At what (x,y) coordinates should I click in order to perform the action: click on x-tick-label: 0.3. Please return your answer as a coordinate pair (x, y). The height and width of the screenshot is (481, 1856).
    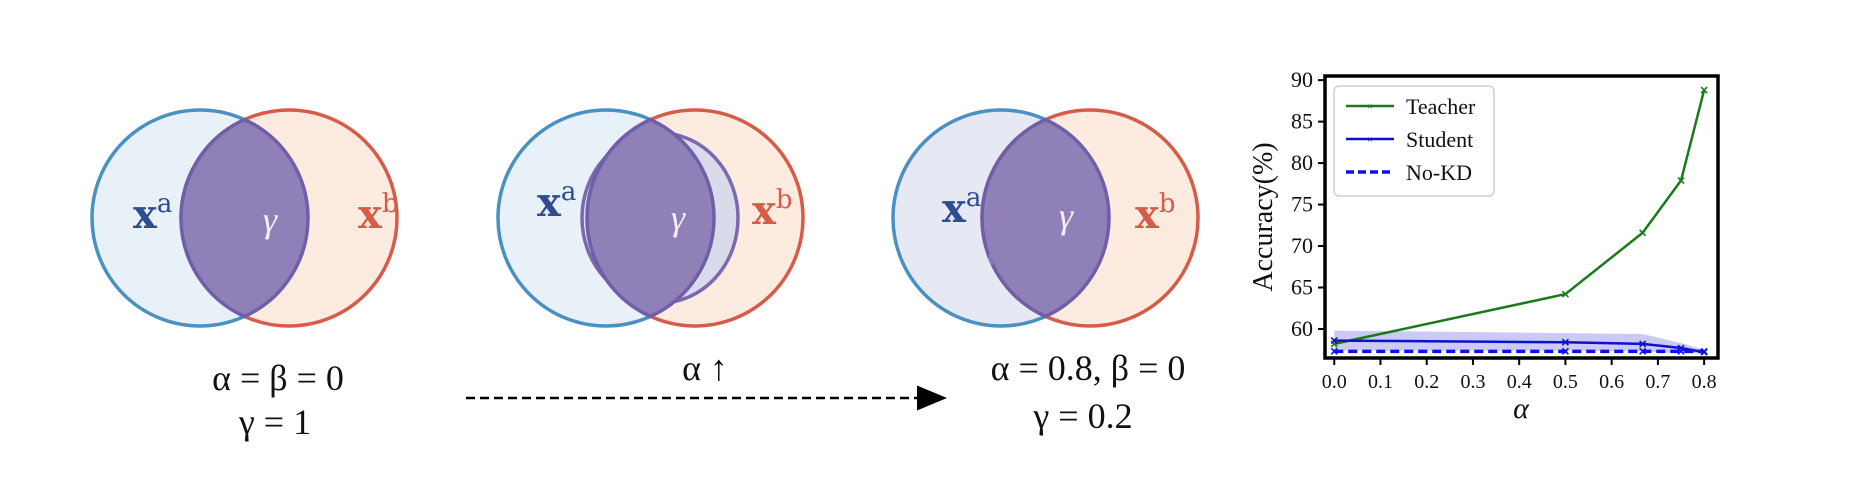
    Looking at the image, I should click on (1472, 382).